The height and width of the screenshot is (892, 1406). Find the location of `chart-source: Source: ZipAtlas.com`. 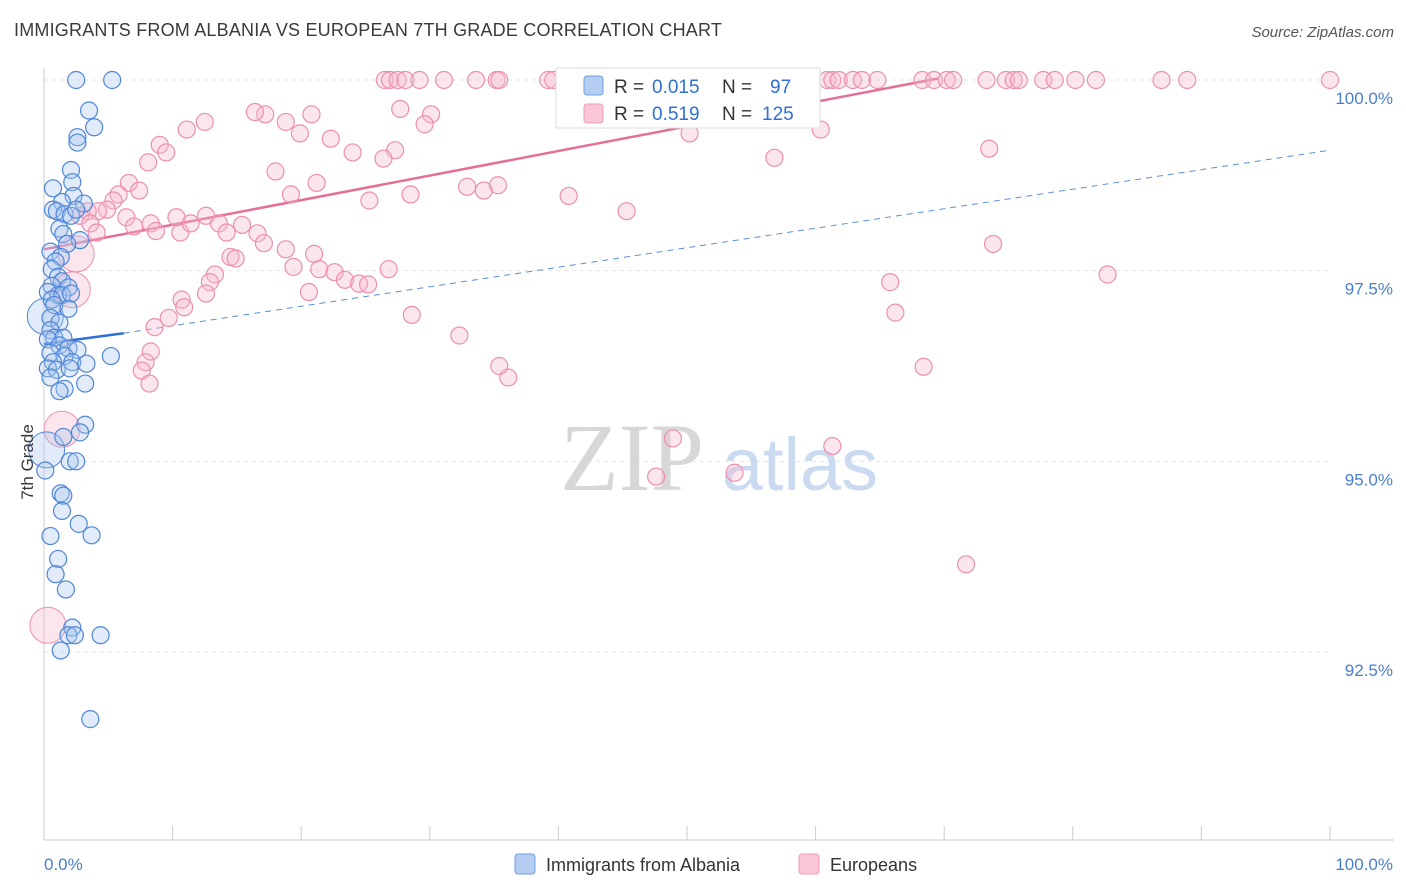

chart-source: Source: ZipAtlas.com is located at coordinates (1322, 32).